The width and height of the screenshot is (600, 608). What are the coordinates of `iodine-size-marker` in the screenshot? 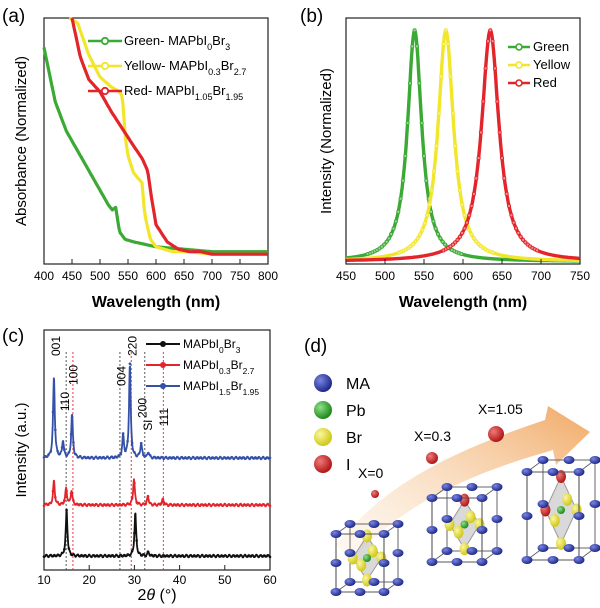 It's located at (496, 434).